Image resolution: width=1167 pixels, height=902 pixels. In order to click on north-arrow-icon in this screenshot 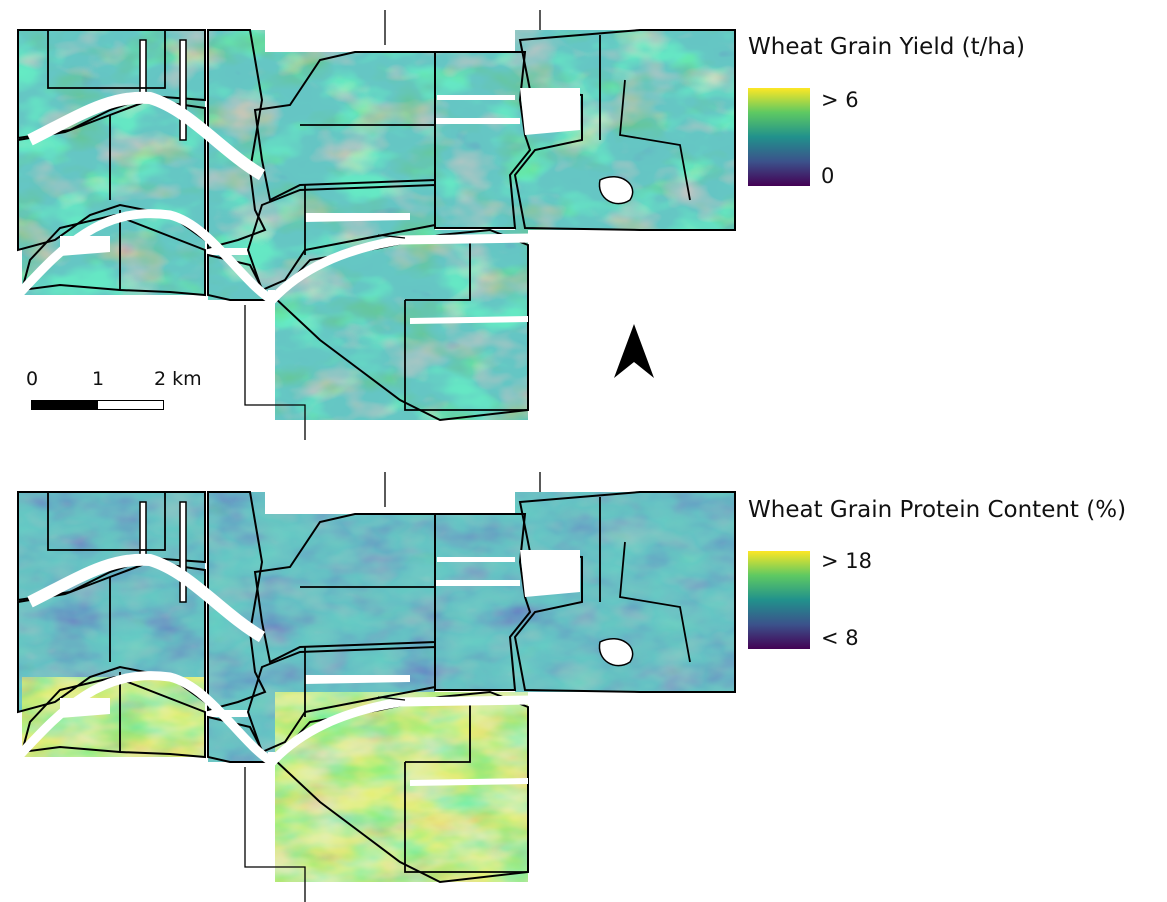, I will do `click(634, 351)`.